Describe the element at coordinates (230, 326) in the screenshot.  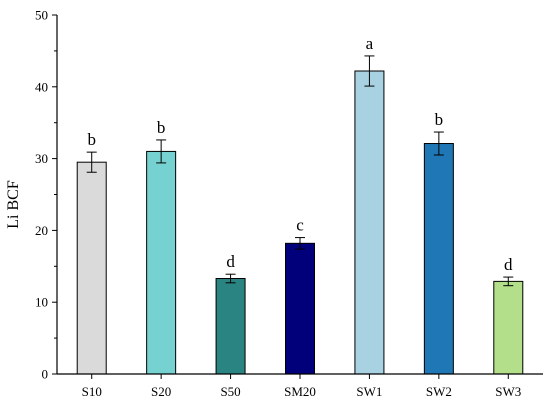
I see `bar-s50` at that location.